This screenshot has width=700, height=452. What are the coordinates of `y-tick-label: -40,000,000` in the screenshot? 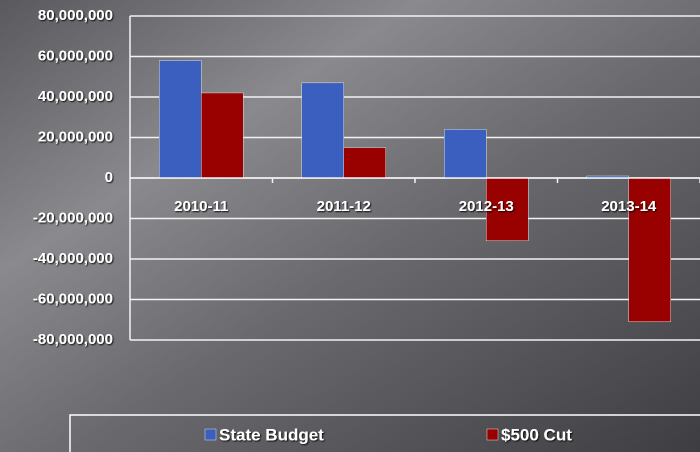 It's located at (73, 258).